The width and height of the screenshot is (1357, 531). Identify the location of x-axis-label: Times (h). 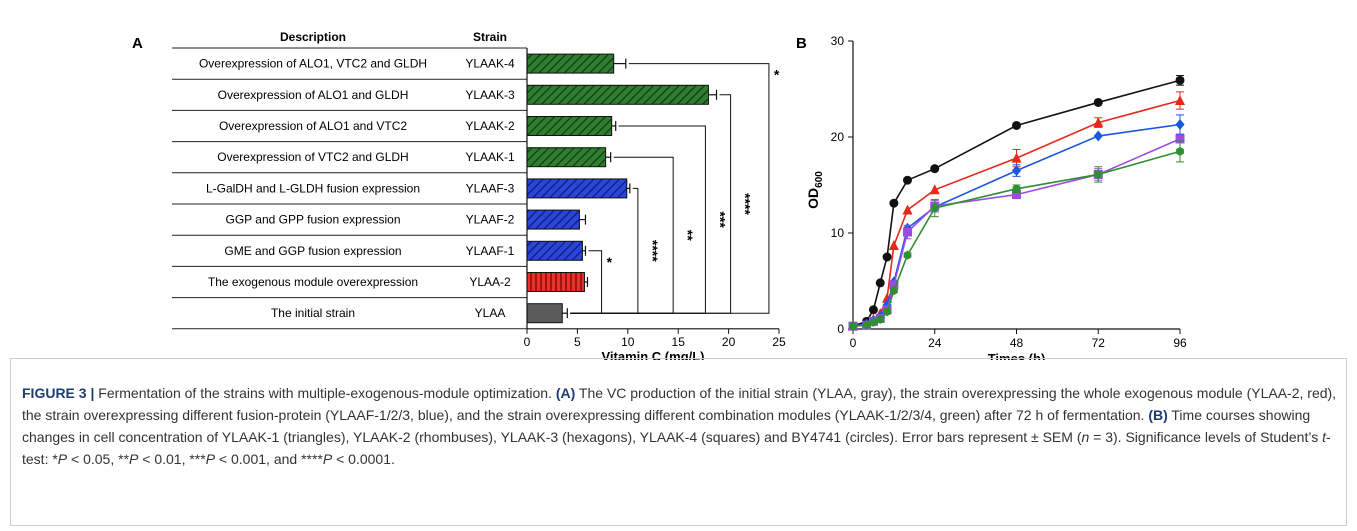
(1017, 355).